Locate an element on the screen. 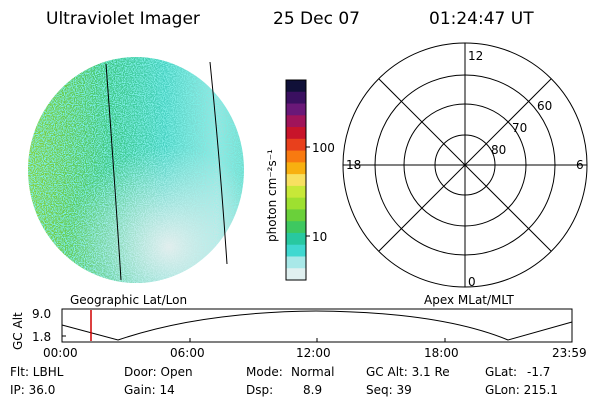  altitude-frame is located at coordinates (317, 325).